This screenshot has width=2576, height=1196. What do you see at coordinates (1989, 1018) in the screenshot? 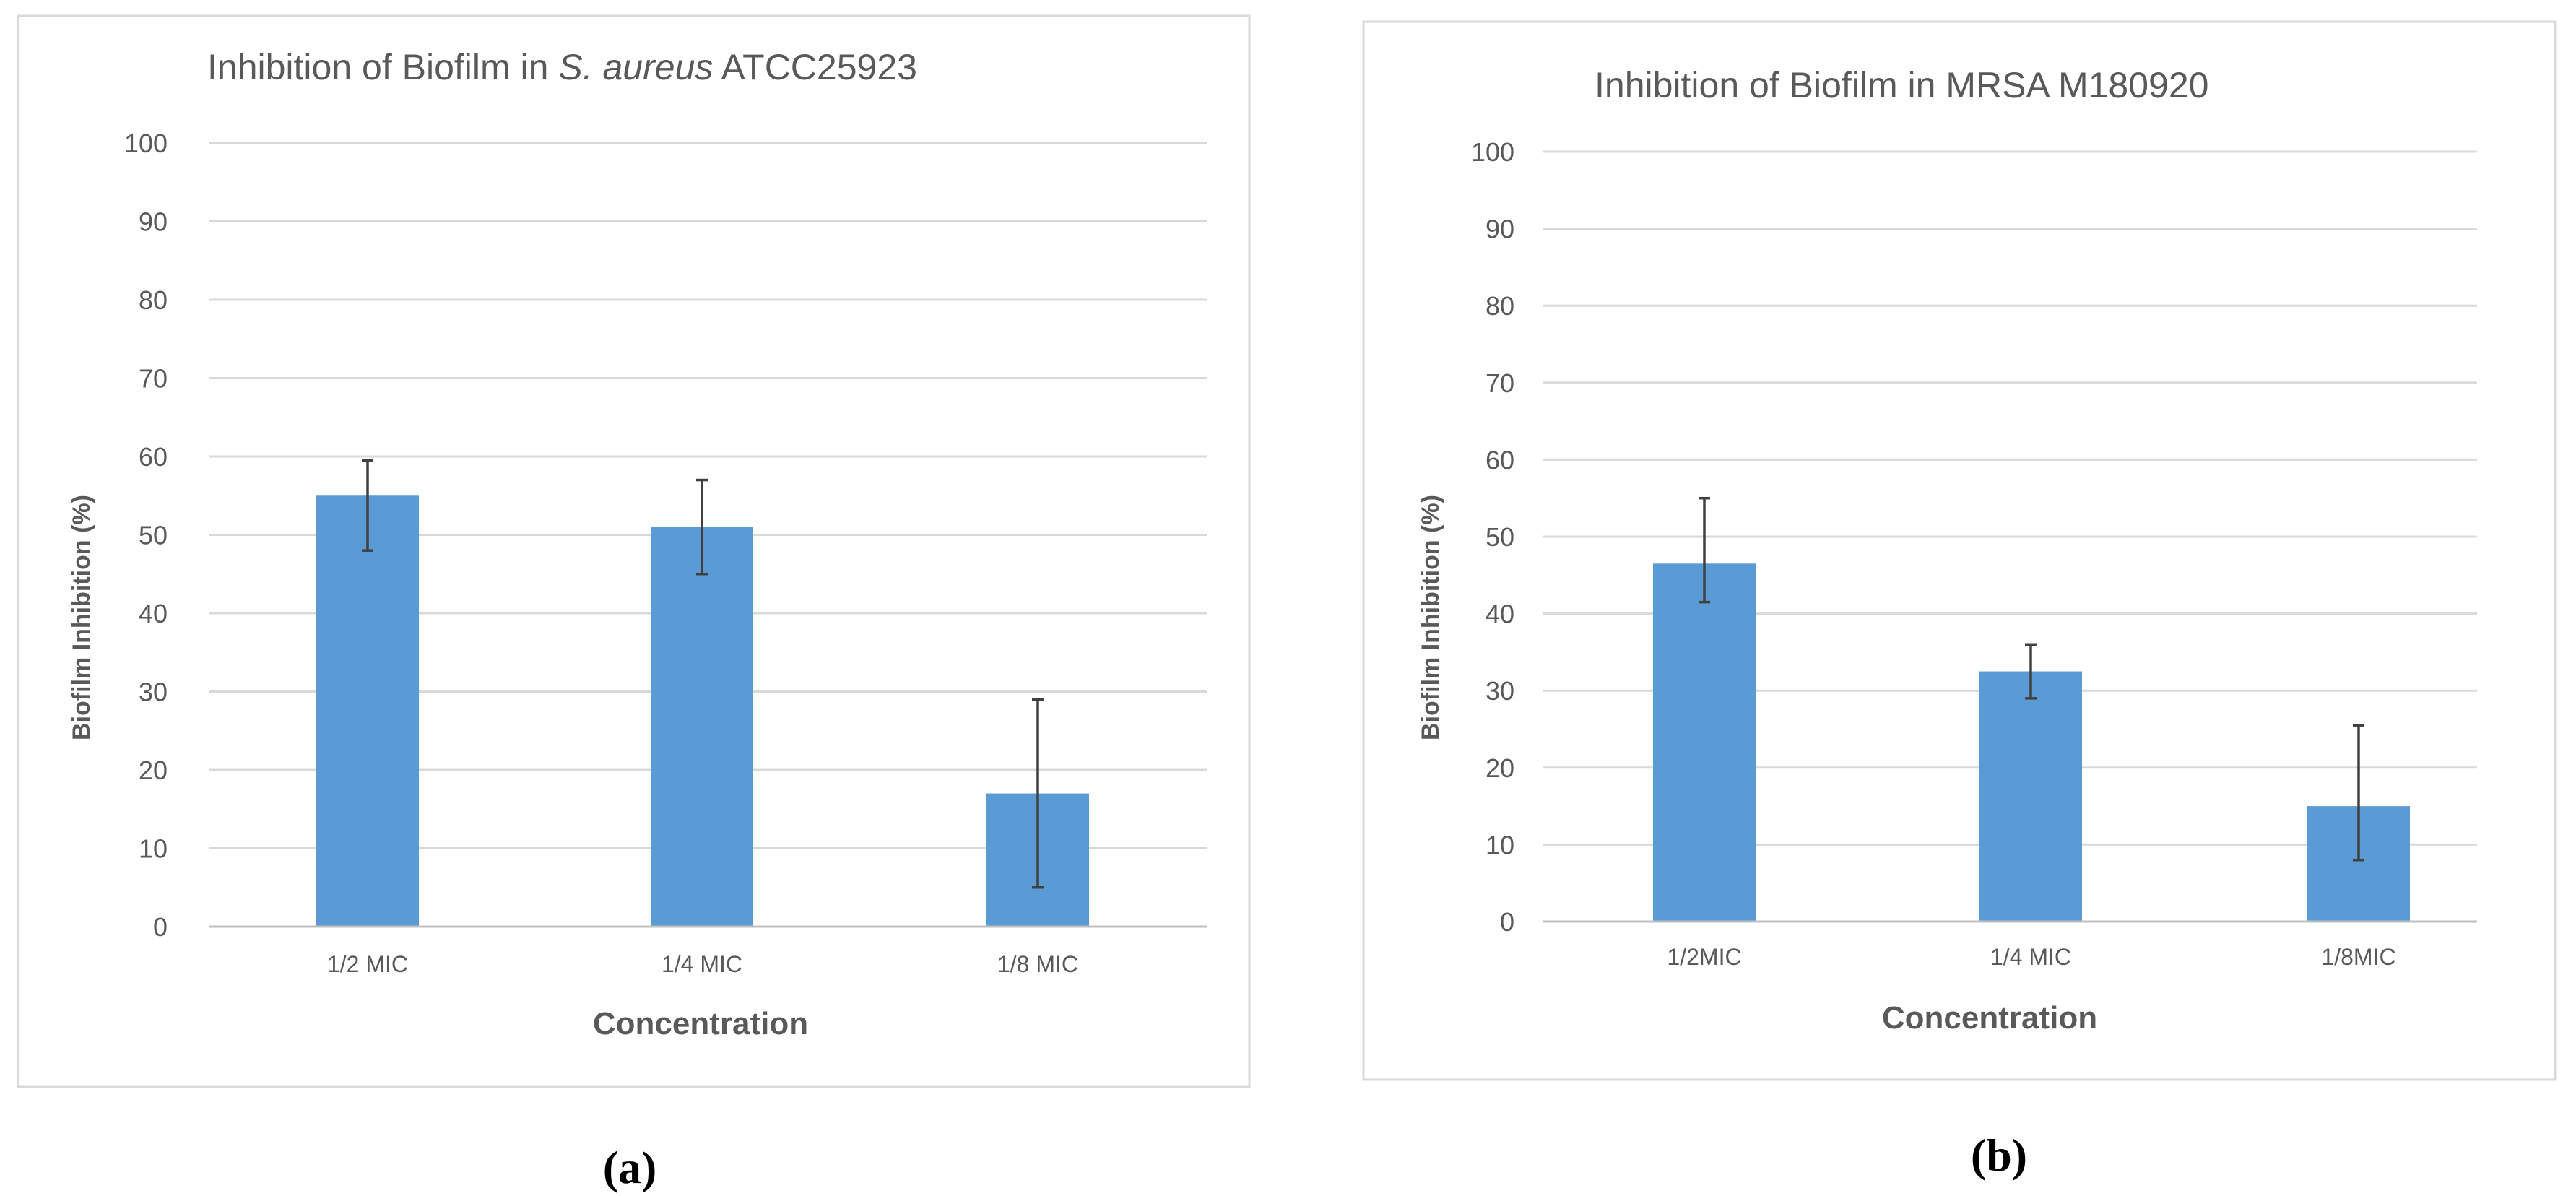
I see `x-axis-title-b: Concentration` at bounding box center [1989, 1018].